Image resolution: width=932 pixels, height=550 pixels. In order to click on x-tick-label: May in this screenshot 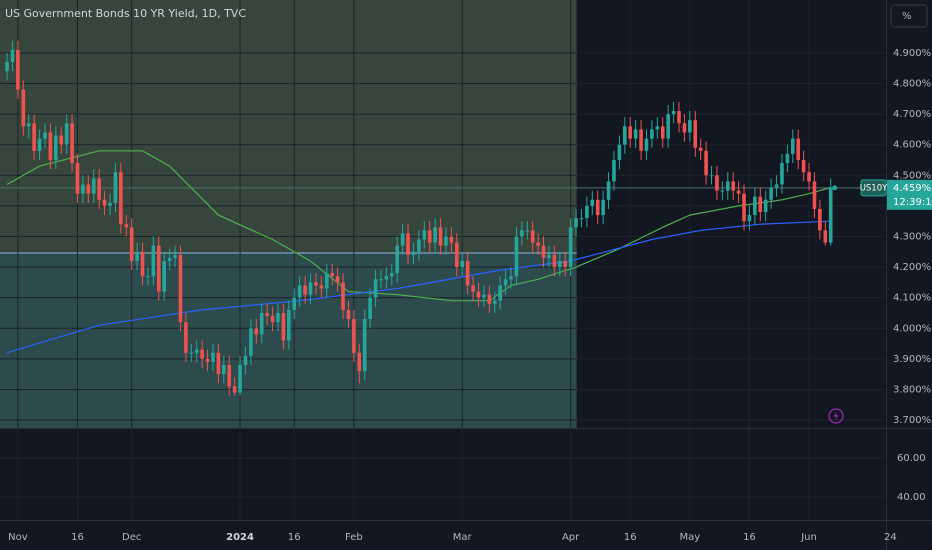, I will do `click(689, 537)`.